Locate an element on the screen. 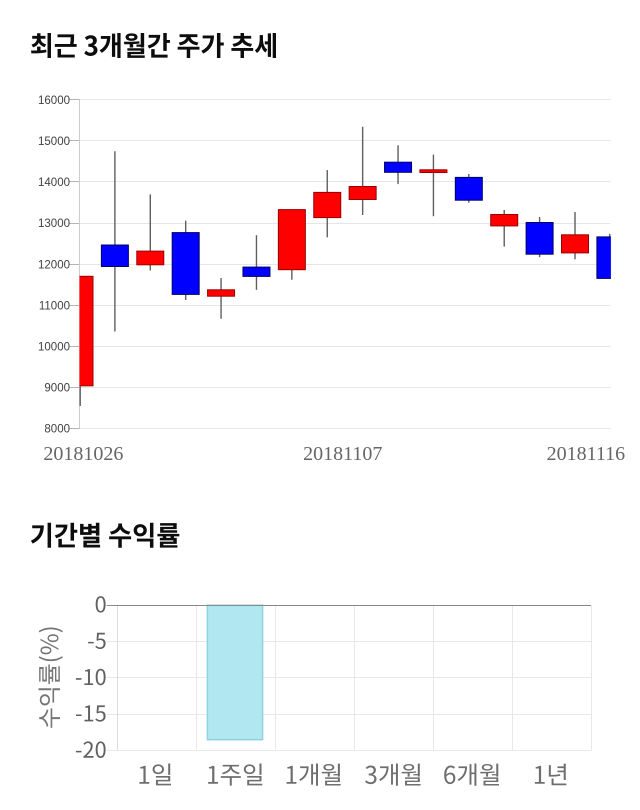 This screenshot has height=810, width=640. svg-text: 20181026 is located at coordinates (83, 454).